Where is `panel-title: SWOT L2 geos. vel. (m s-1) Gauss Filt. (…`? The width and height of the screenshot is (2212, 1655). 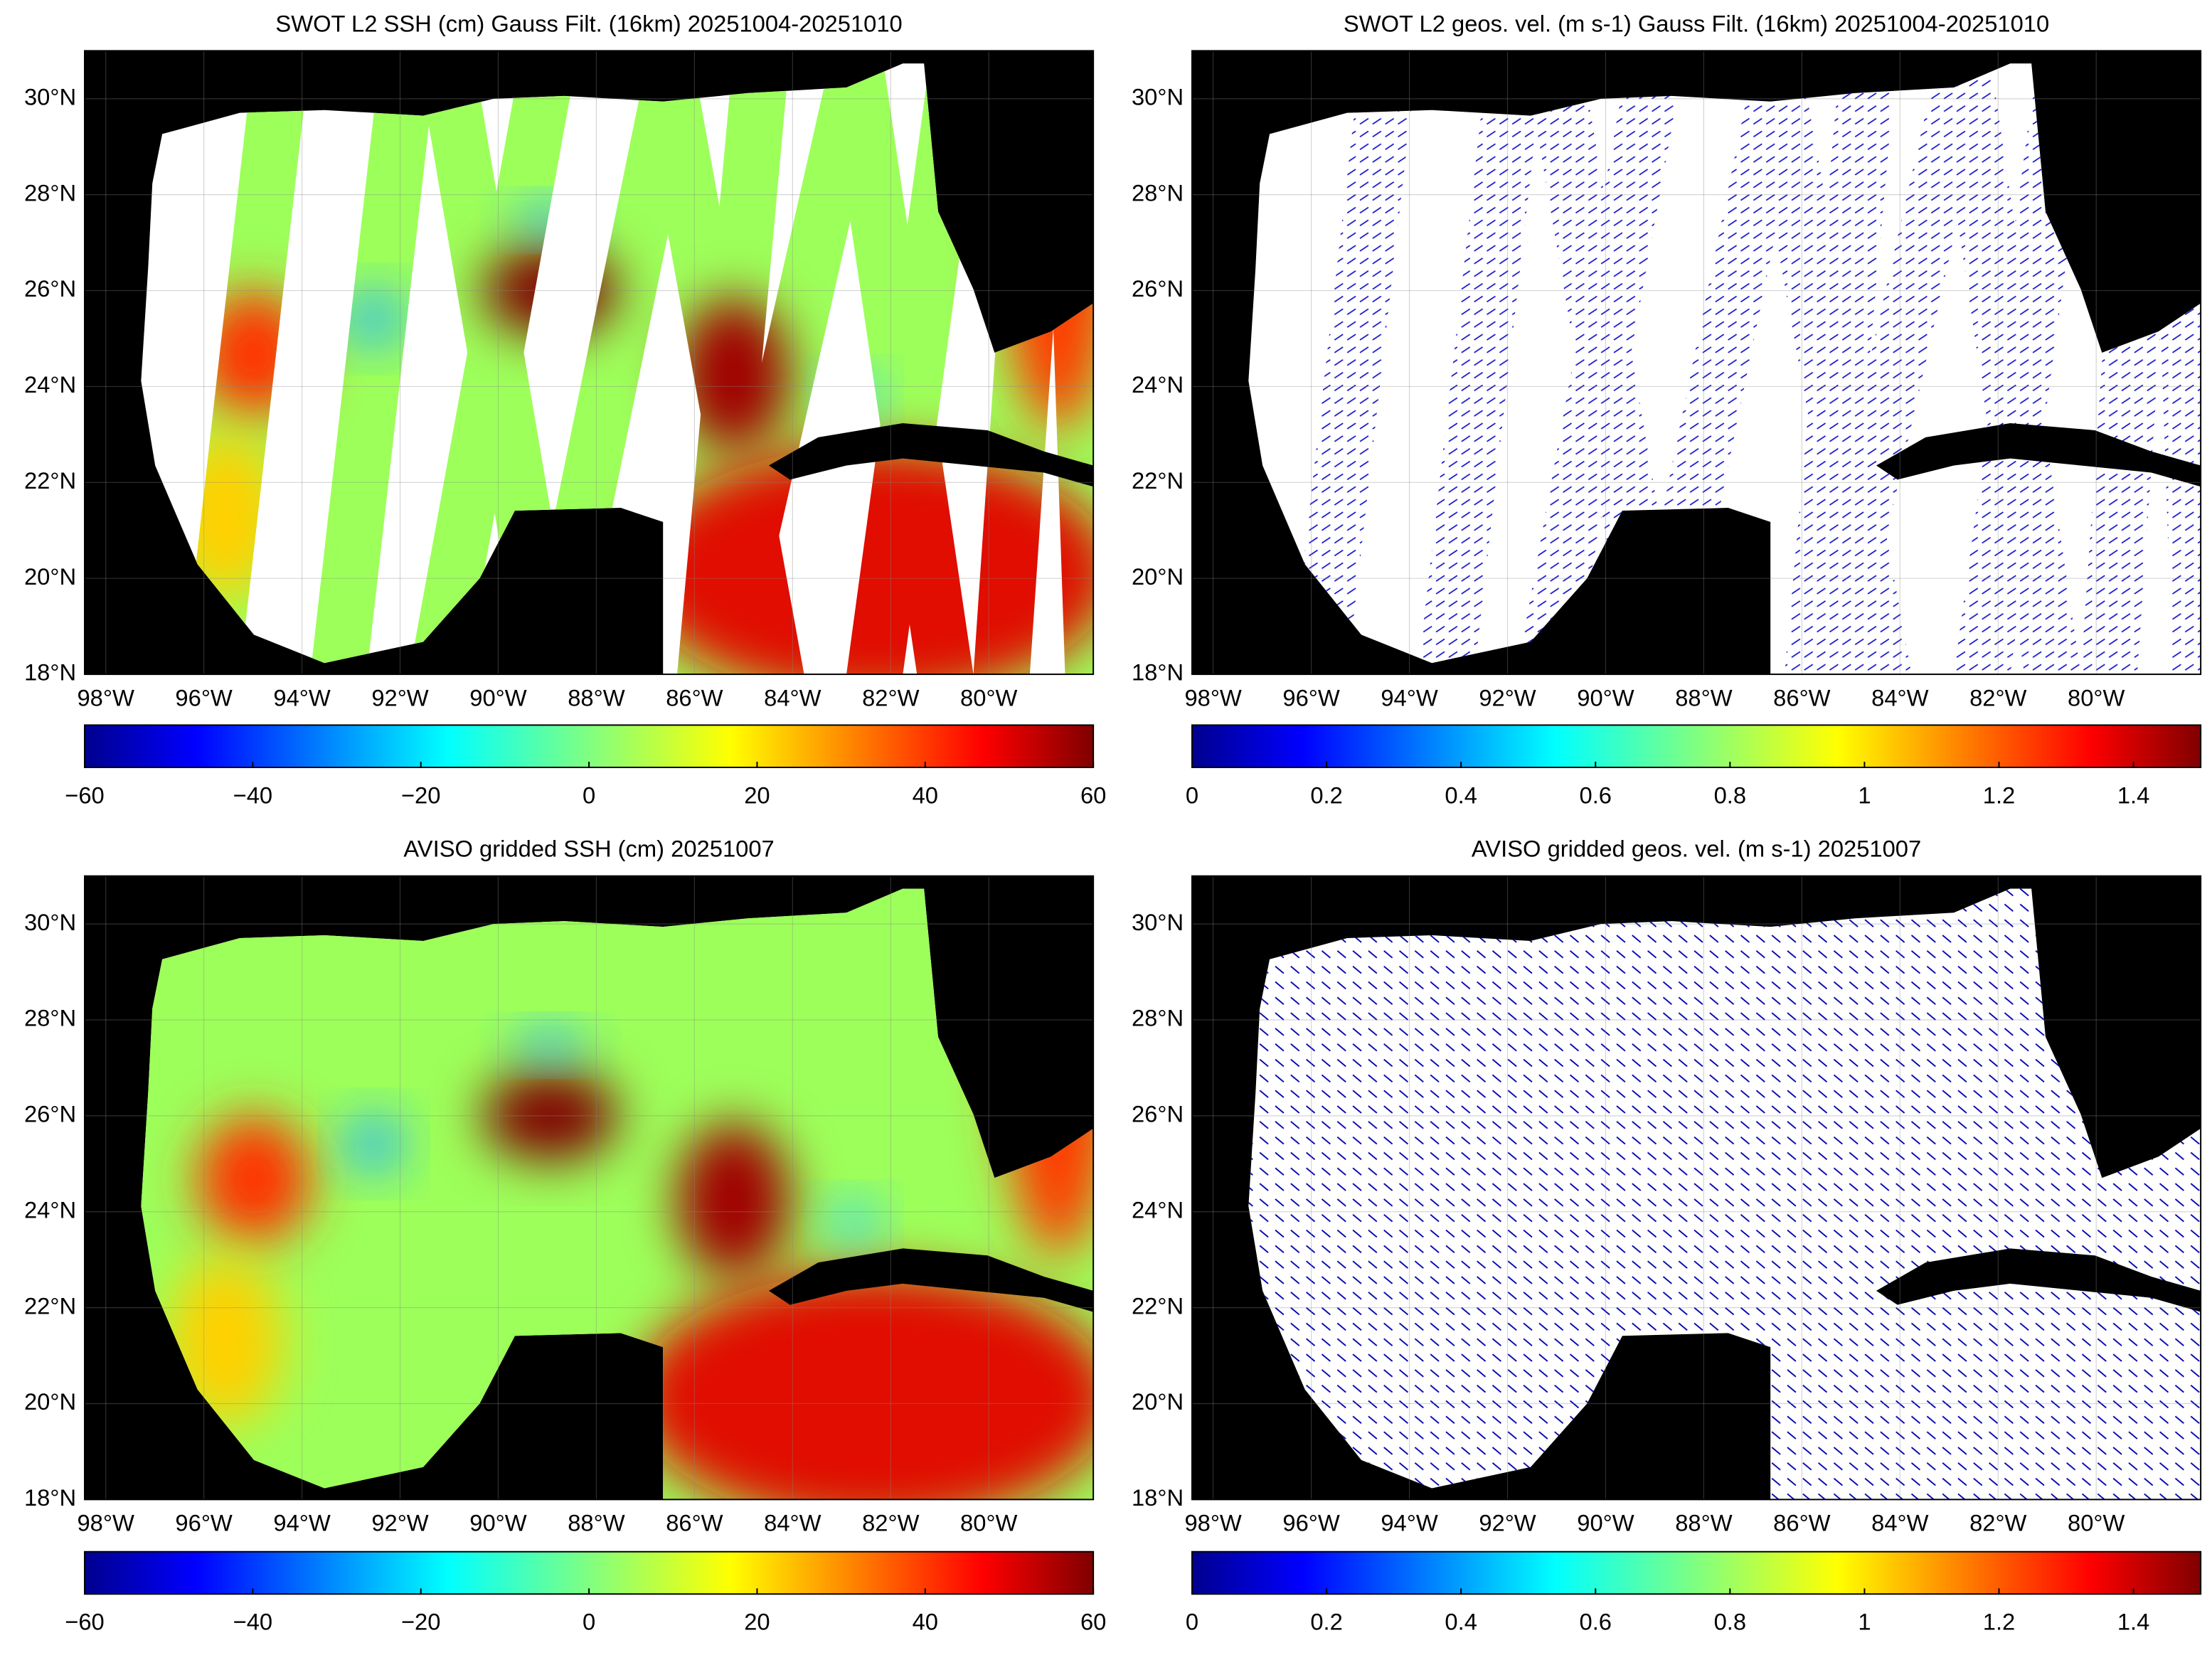
panel-title: SWOT L2 geos. vel. (m s-1) Gauss Filt. (… is located at coordinates (1696, 23).